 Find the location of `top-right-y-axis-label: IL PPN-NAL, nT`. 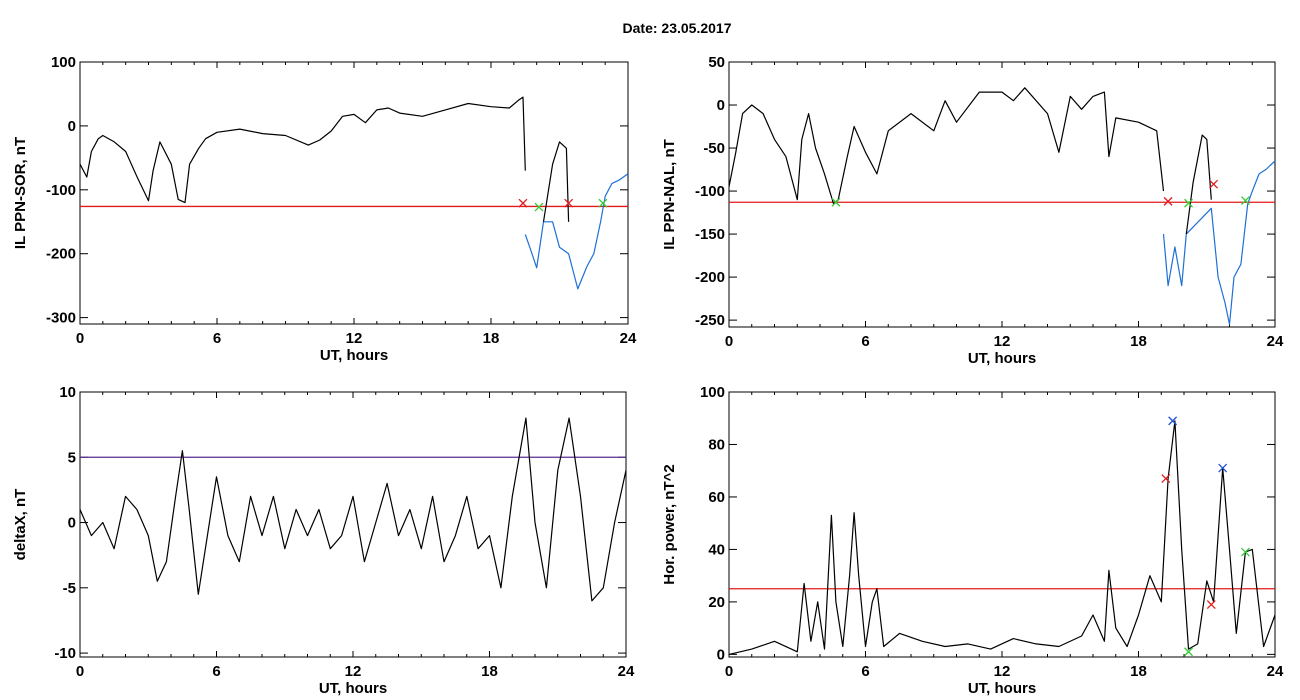

top-right-y-axis-label: IL PPN-NAL, nT is located at coordinates (669, 194).